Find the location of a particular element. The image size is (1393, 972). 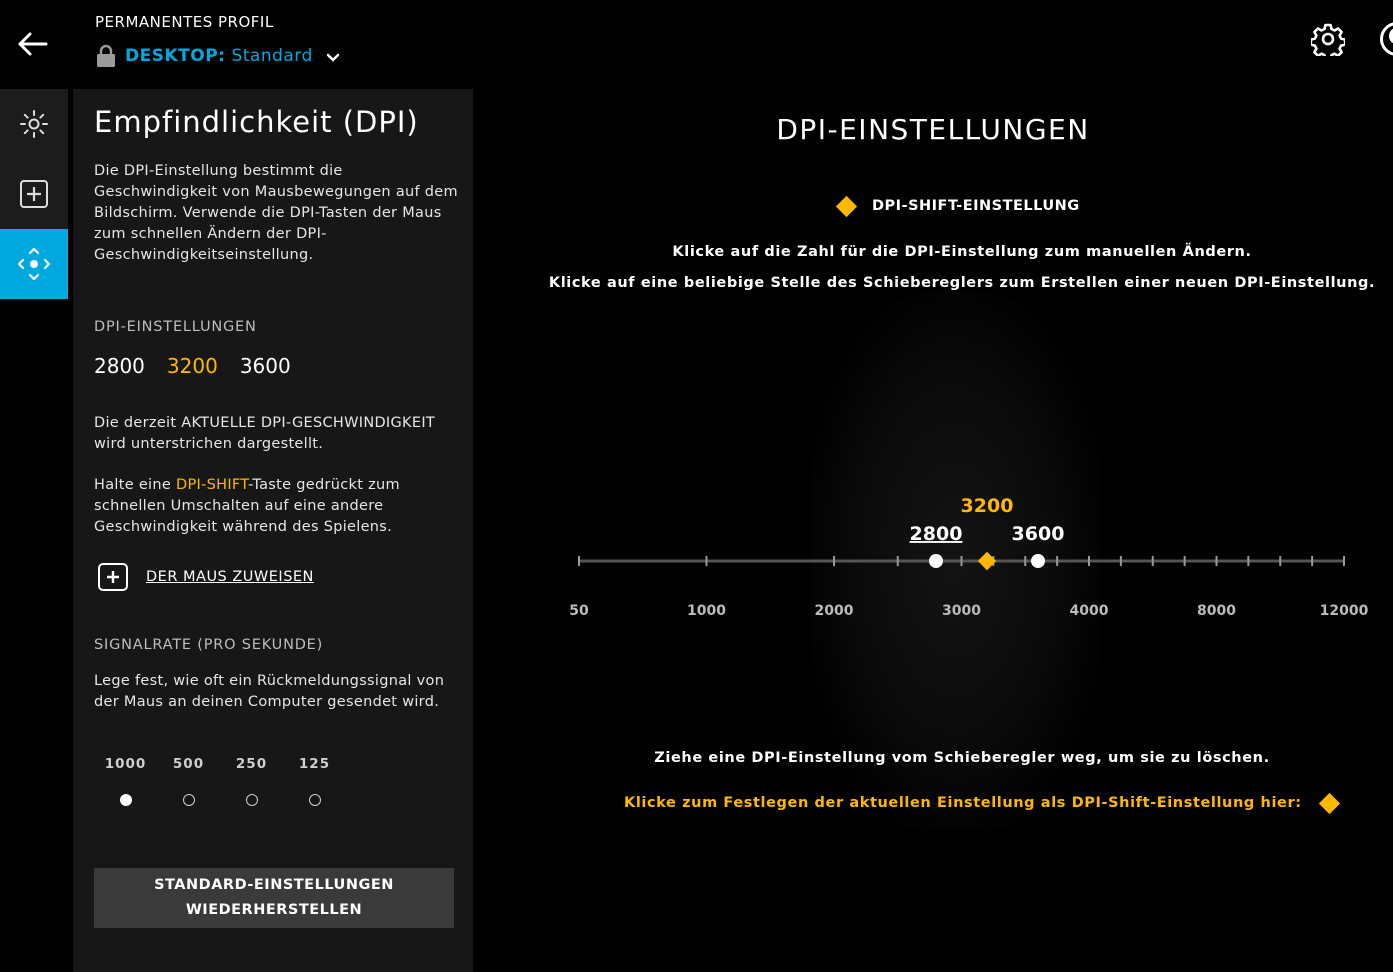

slider-scale-label: 3000 is located at coordinates (961, 611).